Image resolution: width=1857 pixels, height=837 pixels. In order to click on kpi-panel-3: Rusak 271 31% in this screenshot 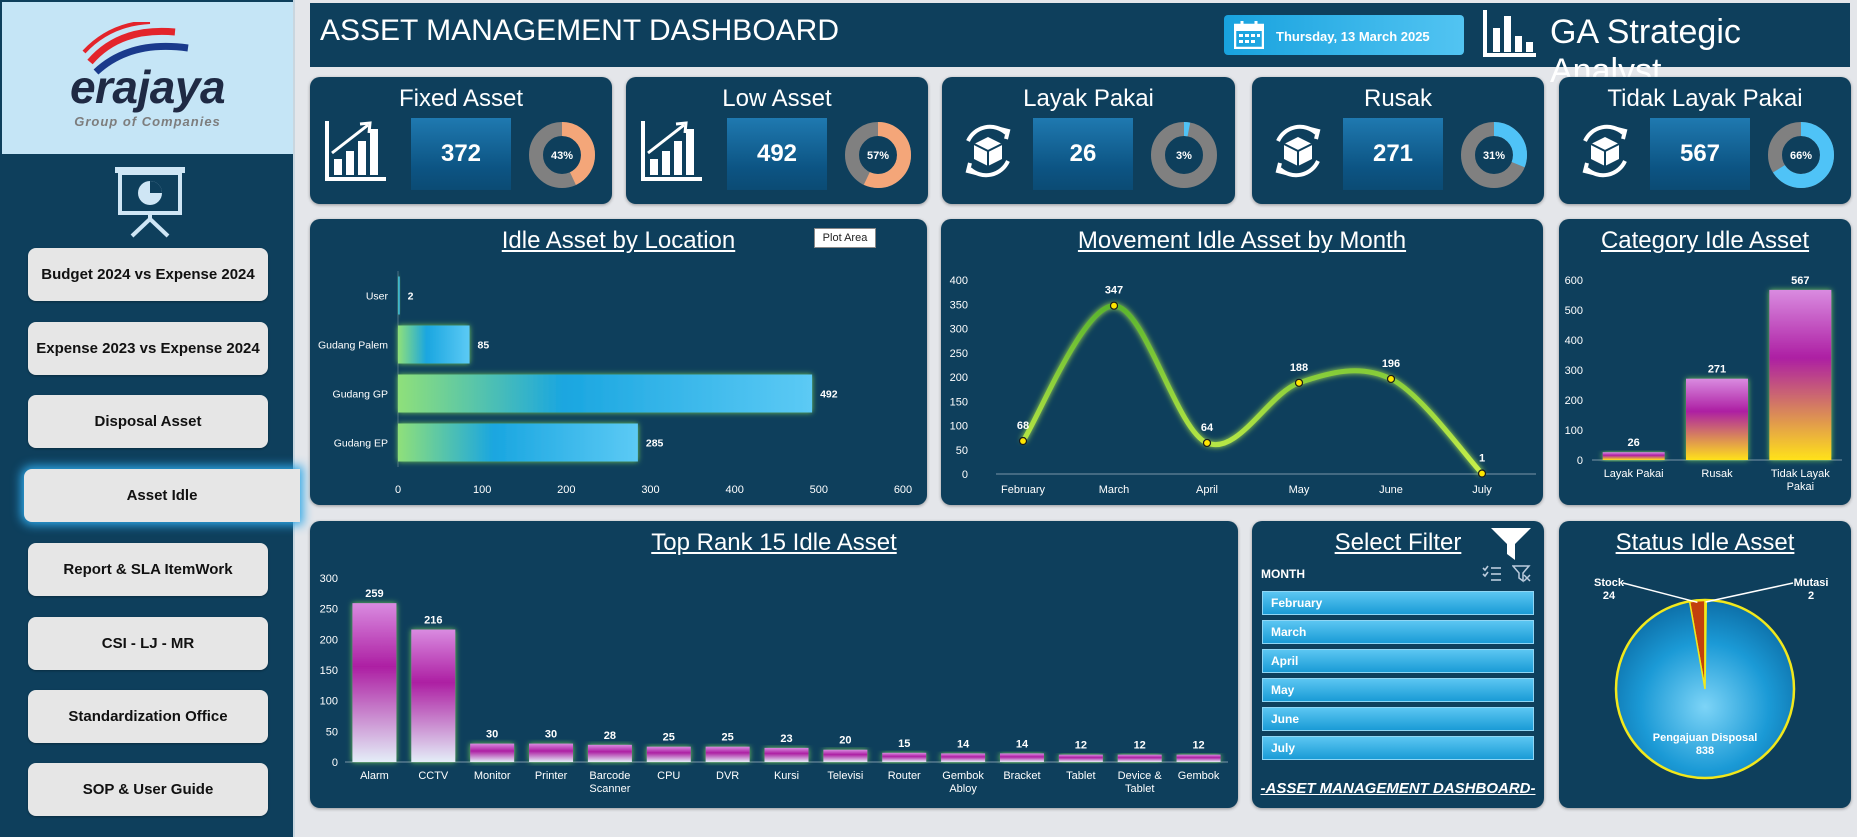, I will do `click(1398, 140)`.